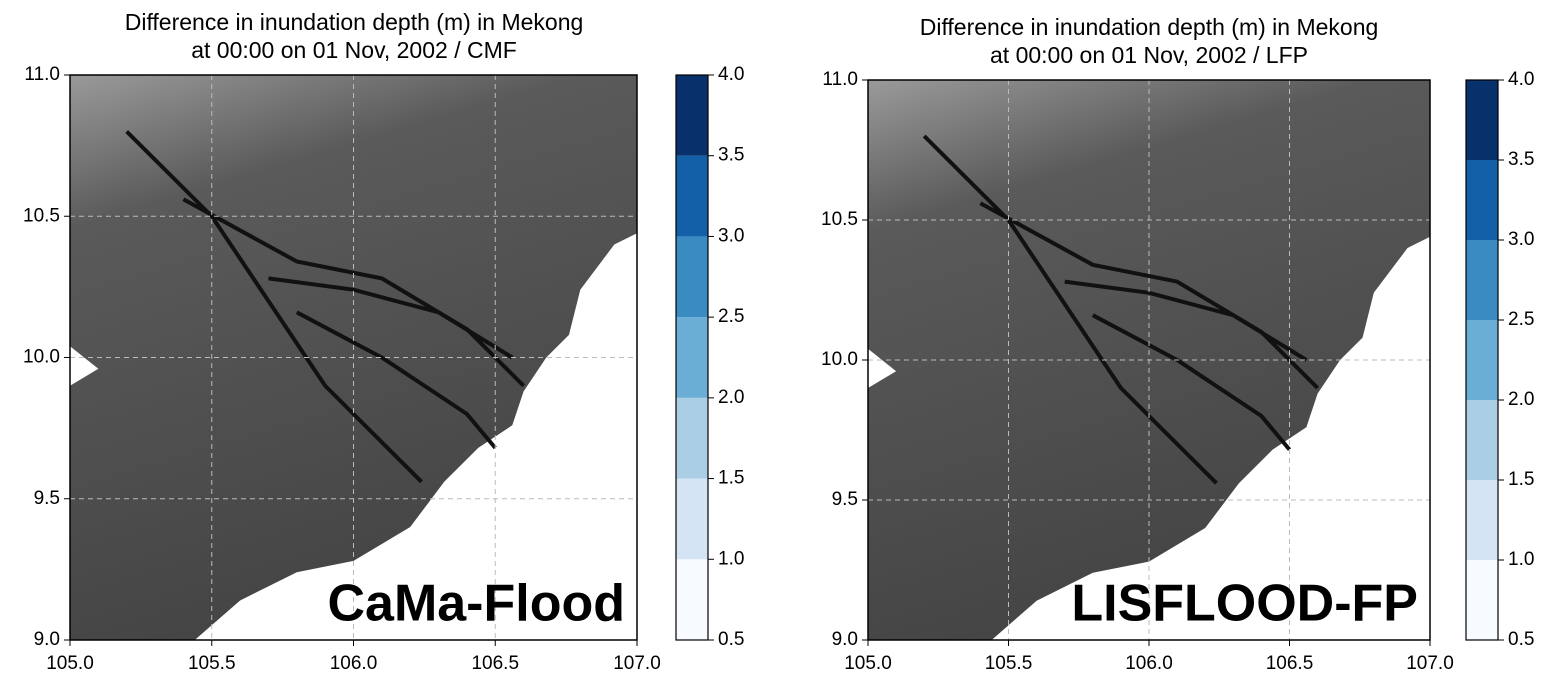 The height and width of the screenshot is (677, 1549). I want to click on chart-title: at 00:00 on 01 Nov, 2002 / LFP, so click(1149, 55).